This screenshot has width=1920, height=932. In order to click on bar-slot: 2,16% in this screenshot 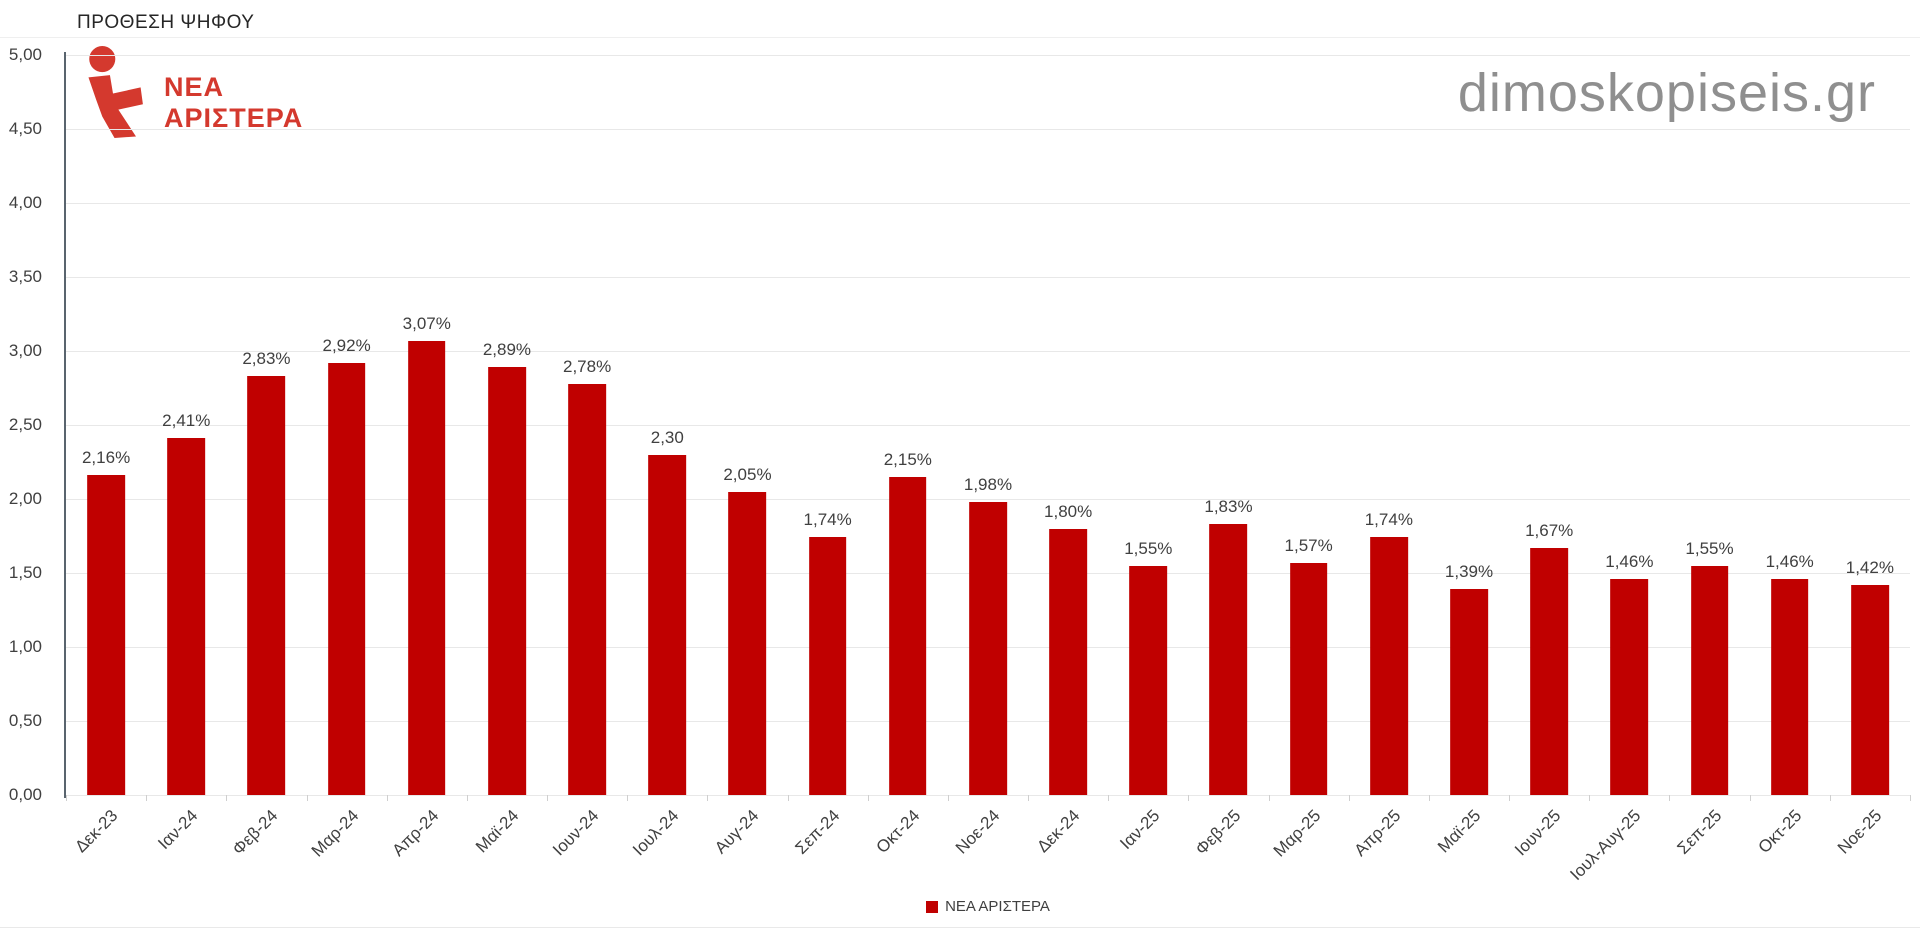, I will do `click(106, 425)`.